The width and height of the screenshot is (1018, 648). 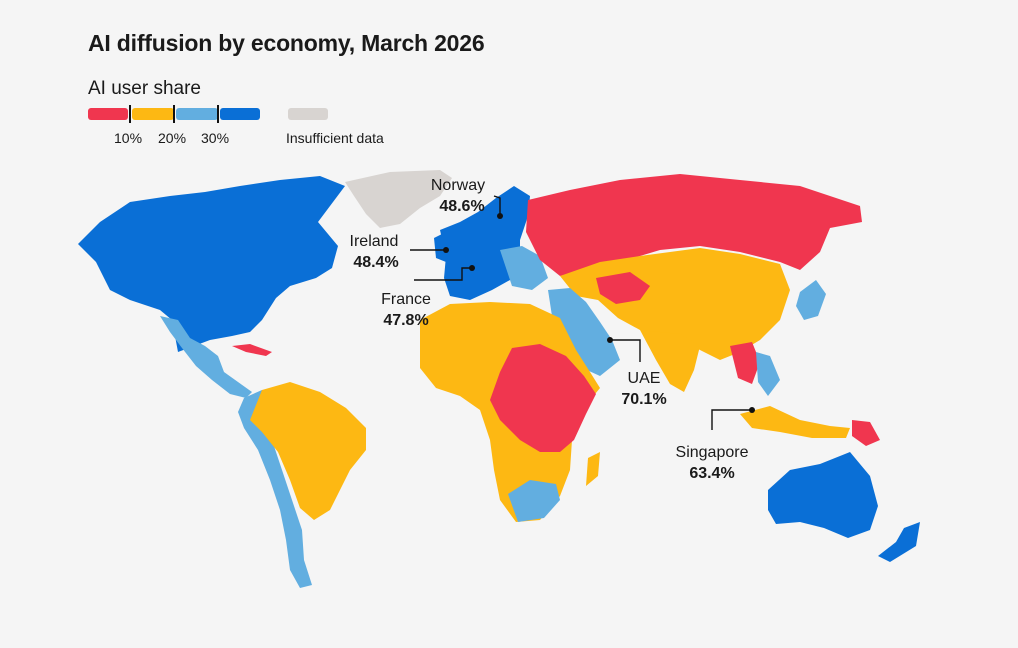 What do you see at coordinates (206, 357) in the screenshot?
I see `region-mexico` at bounding box center [206, 357].